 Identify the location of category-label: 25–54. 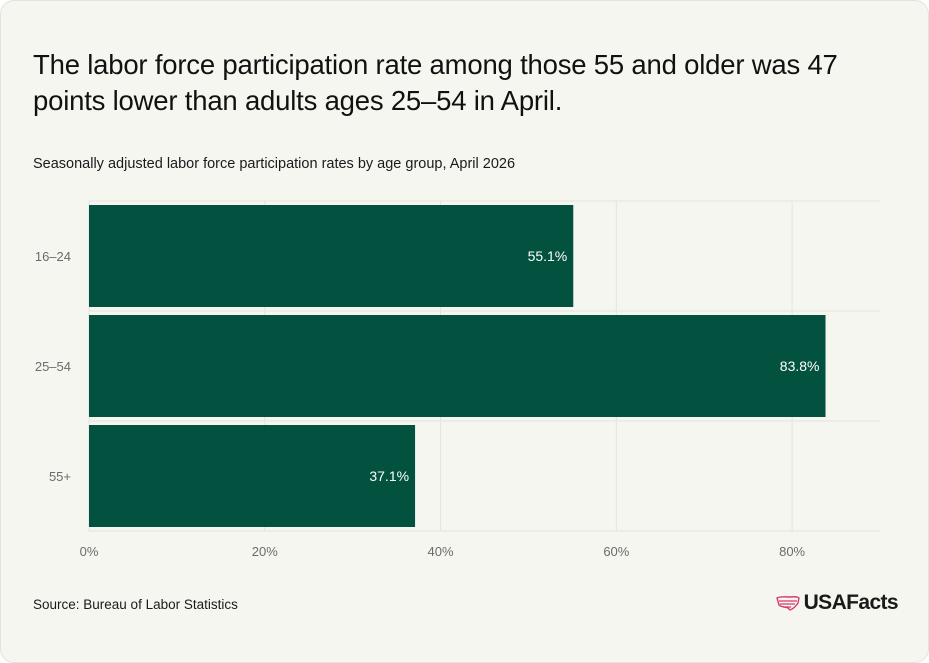
(53, 366).